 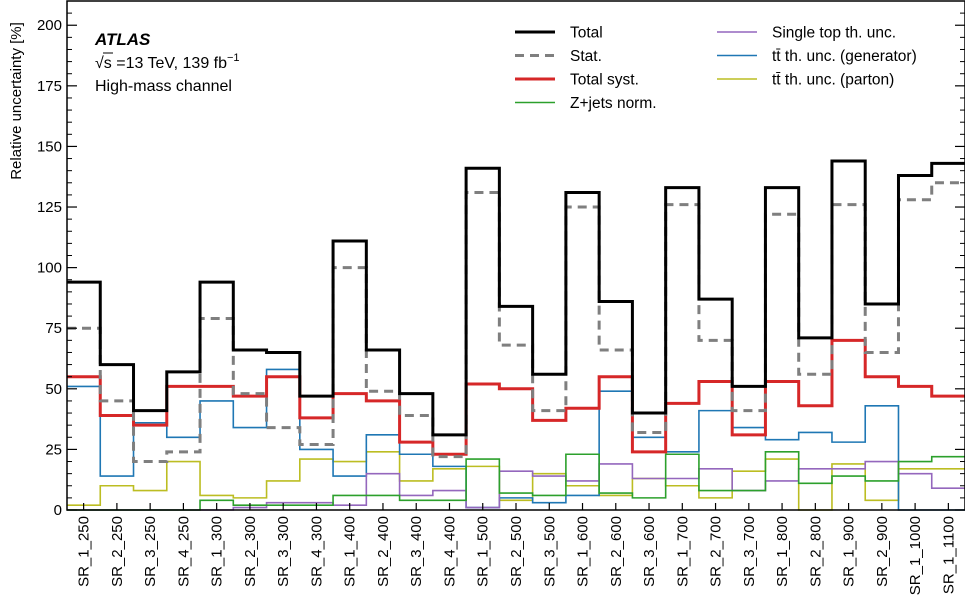 What do you see at coordinates (948, 555) in the screenshot?
I see `x-tick-label: SR_1_1100` at bounding box center [948, 555].